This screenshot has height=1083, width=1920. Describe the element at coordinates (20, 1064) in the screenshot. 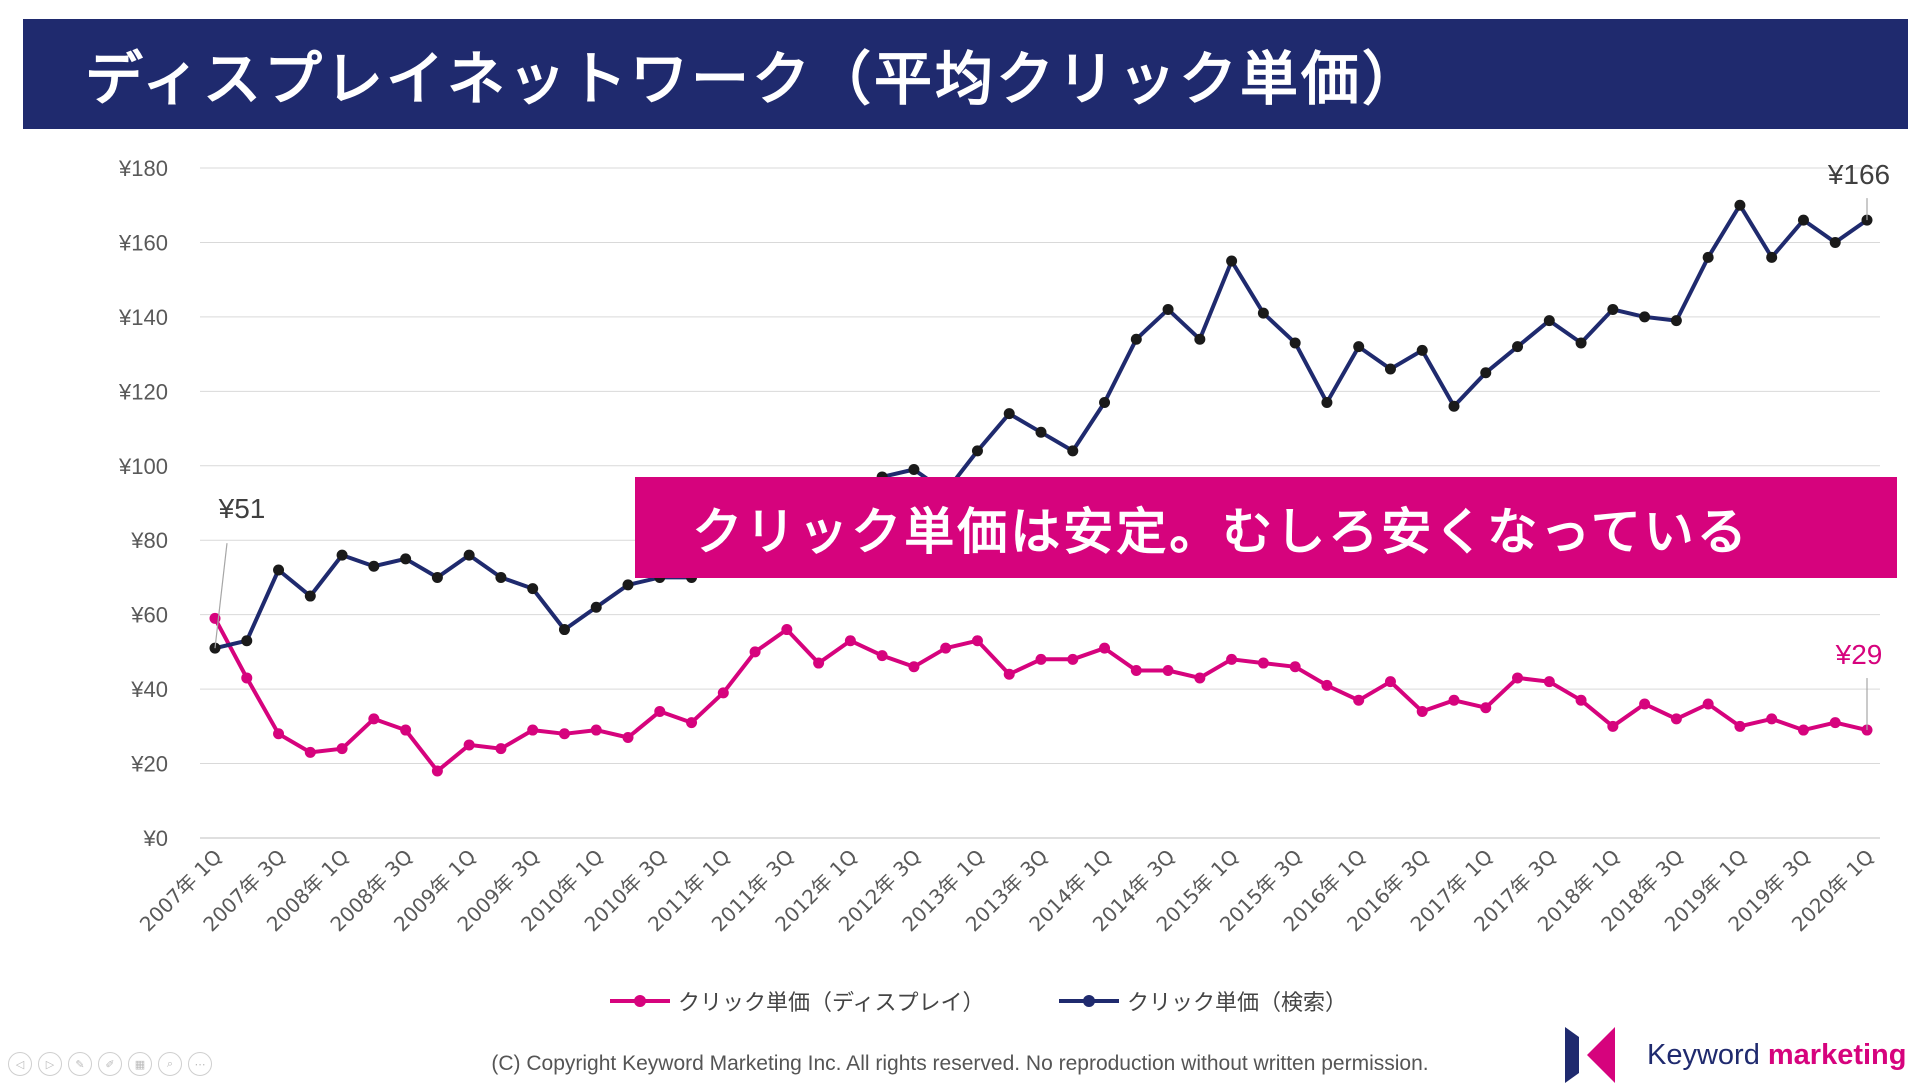

I see `prev-icon: ◁` at that location.